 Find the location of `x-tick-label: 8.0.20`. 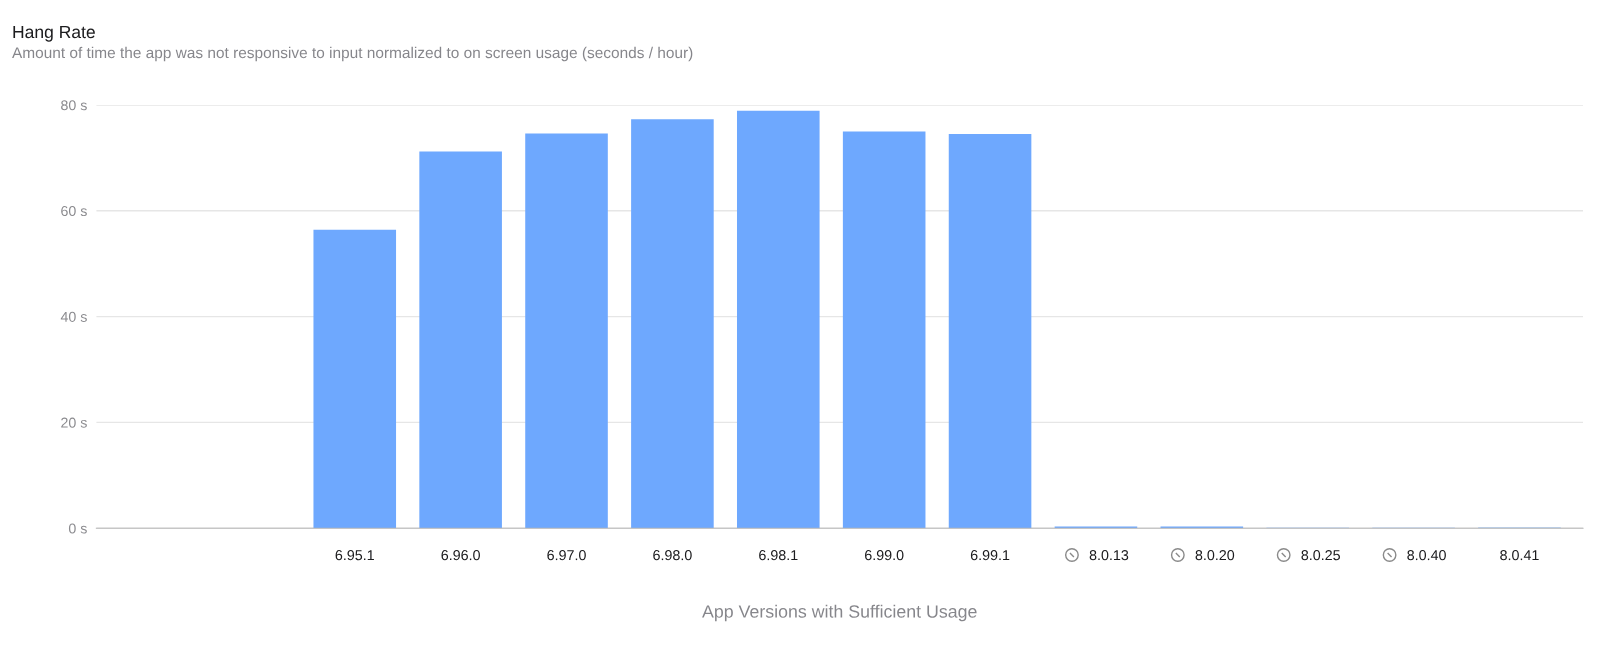

x-tick-label: 8.0.20 is located at coordinates (1215, 555).